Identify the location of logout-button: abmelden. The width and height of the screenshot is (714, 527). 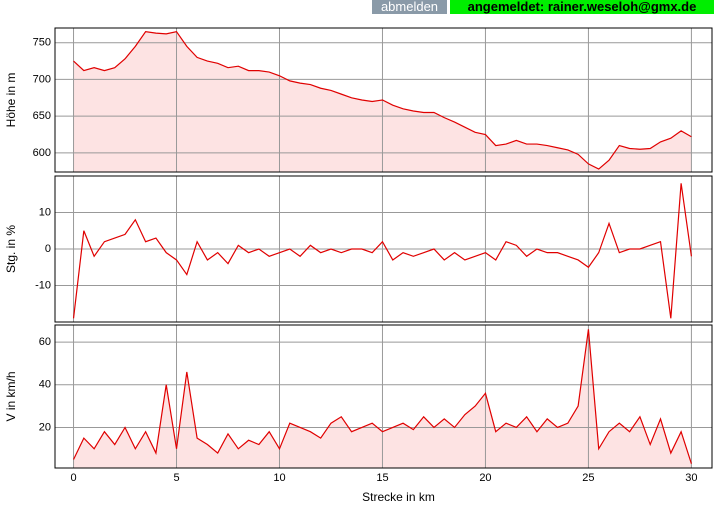
(409, 7).